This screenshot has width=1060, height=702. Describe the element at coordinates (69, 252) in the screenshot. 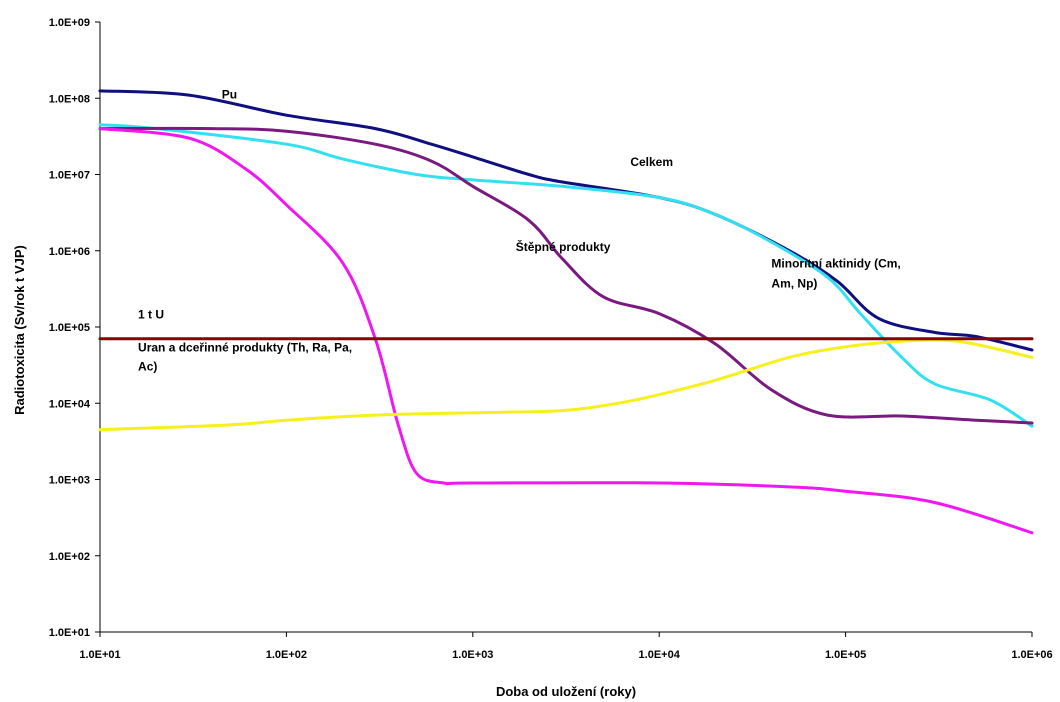

I see `y-tick-label: 1.0E+06` at that location.